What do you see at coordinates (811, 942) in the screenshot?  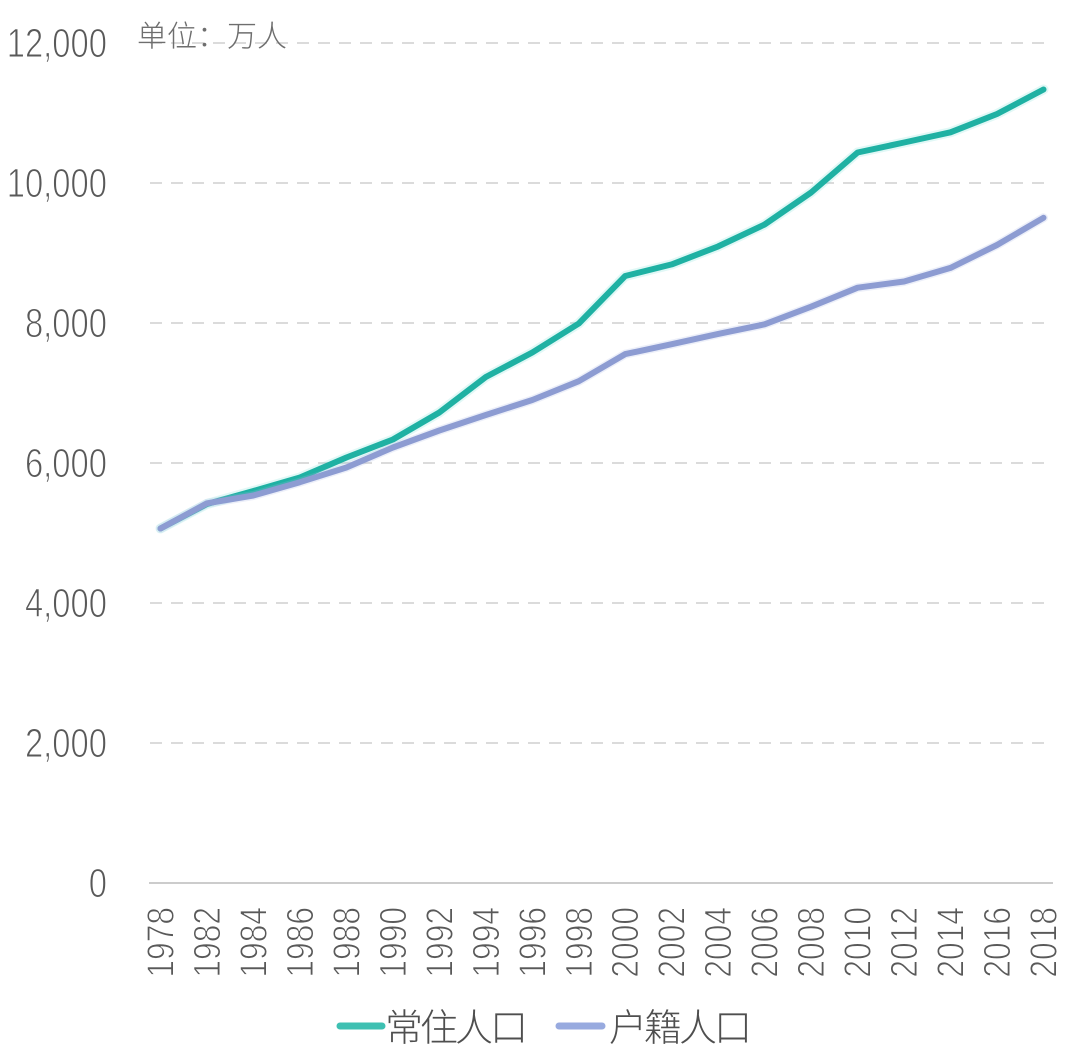 I see `svg-text: 2008` at bounding box center [811, 942].